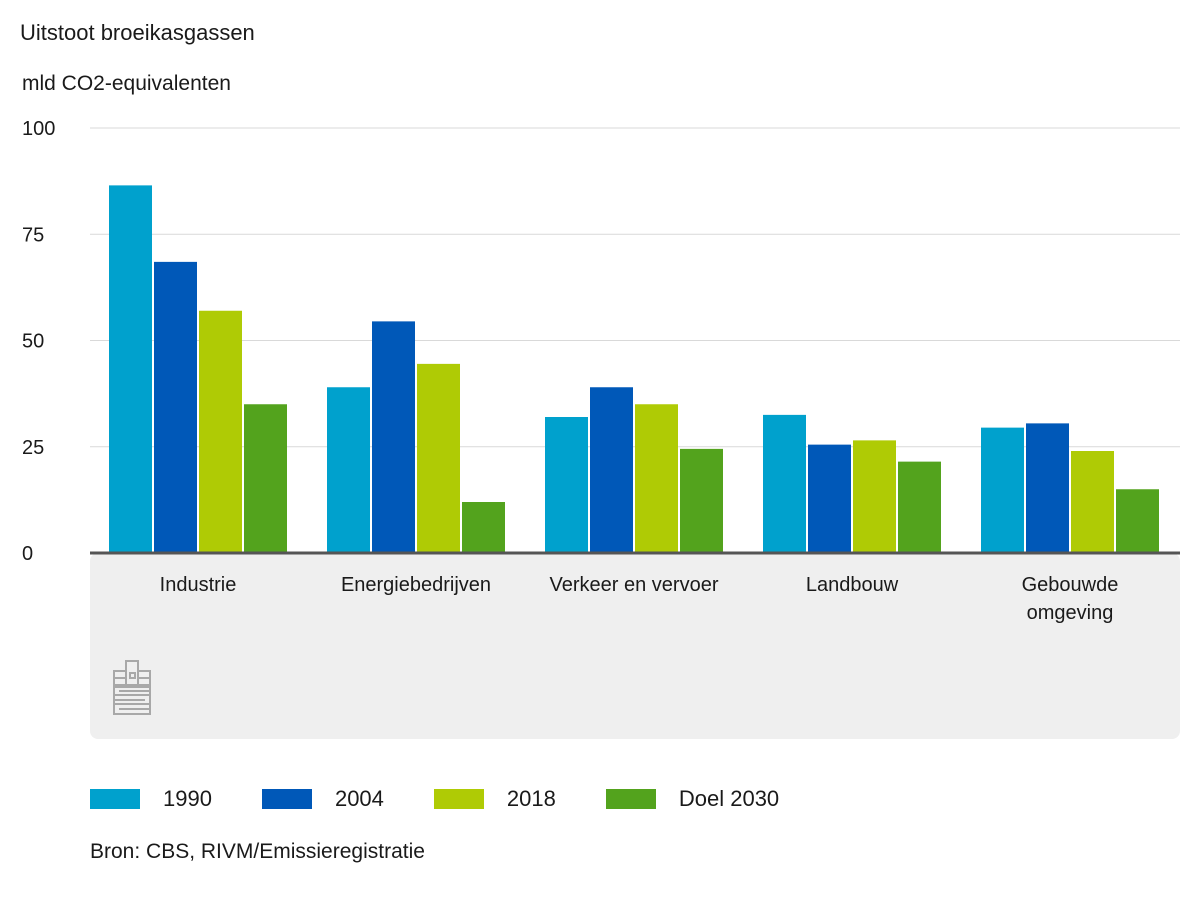 This screenshot has height=900, width=1200. What do you see at coordinates (198, 585) in the screenshot?
I see `x-tick-label: Industrie` at bounding box center [198, 585].